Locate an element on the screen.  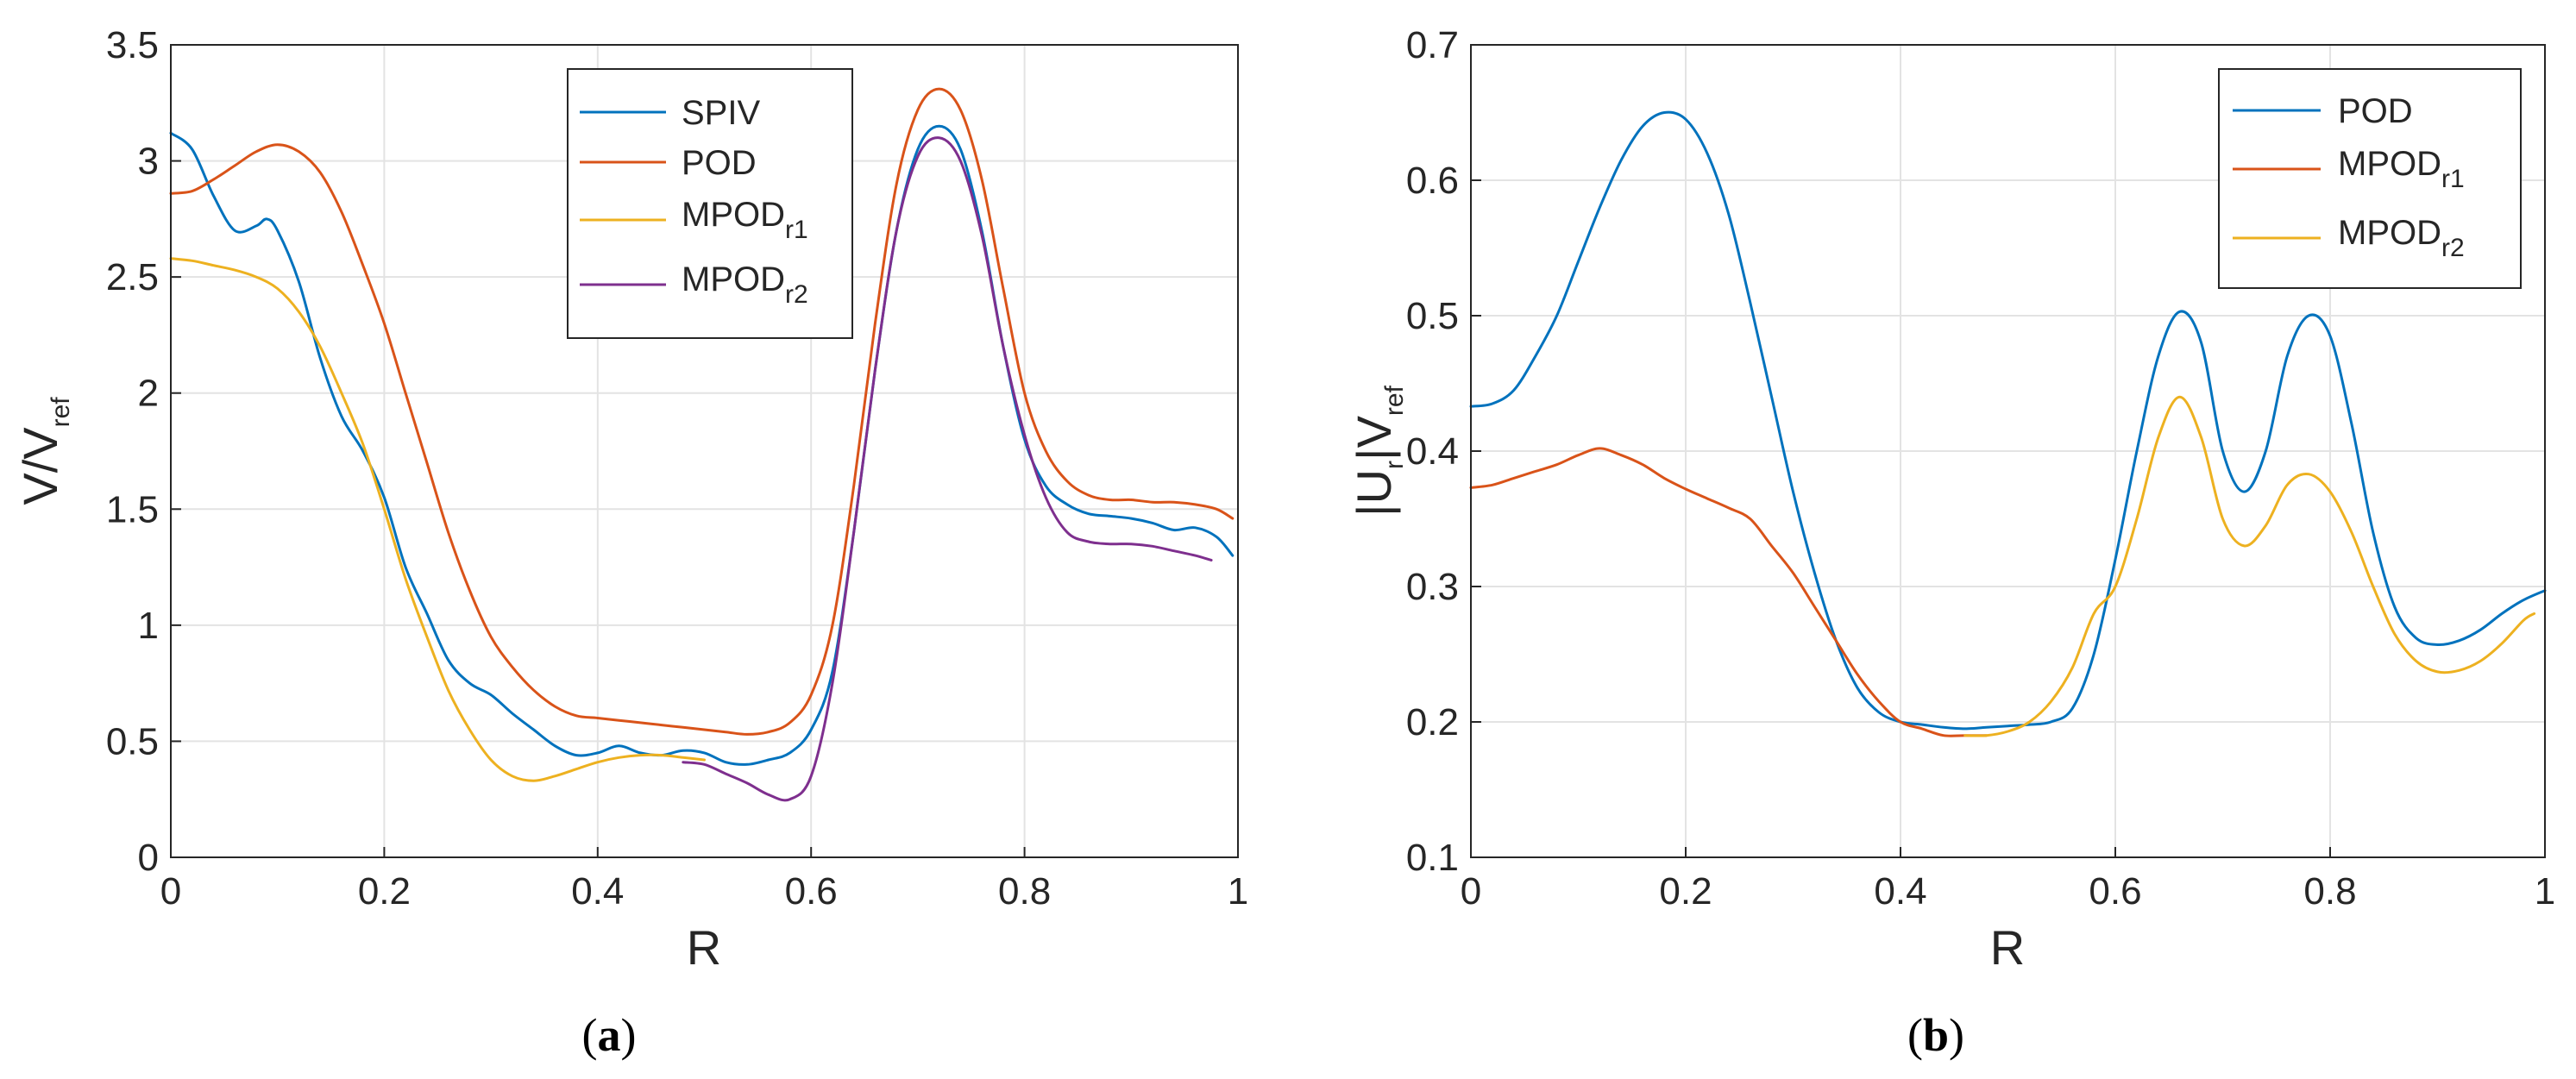
legend-label-pod: POD is located at coordinates (719, 163).